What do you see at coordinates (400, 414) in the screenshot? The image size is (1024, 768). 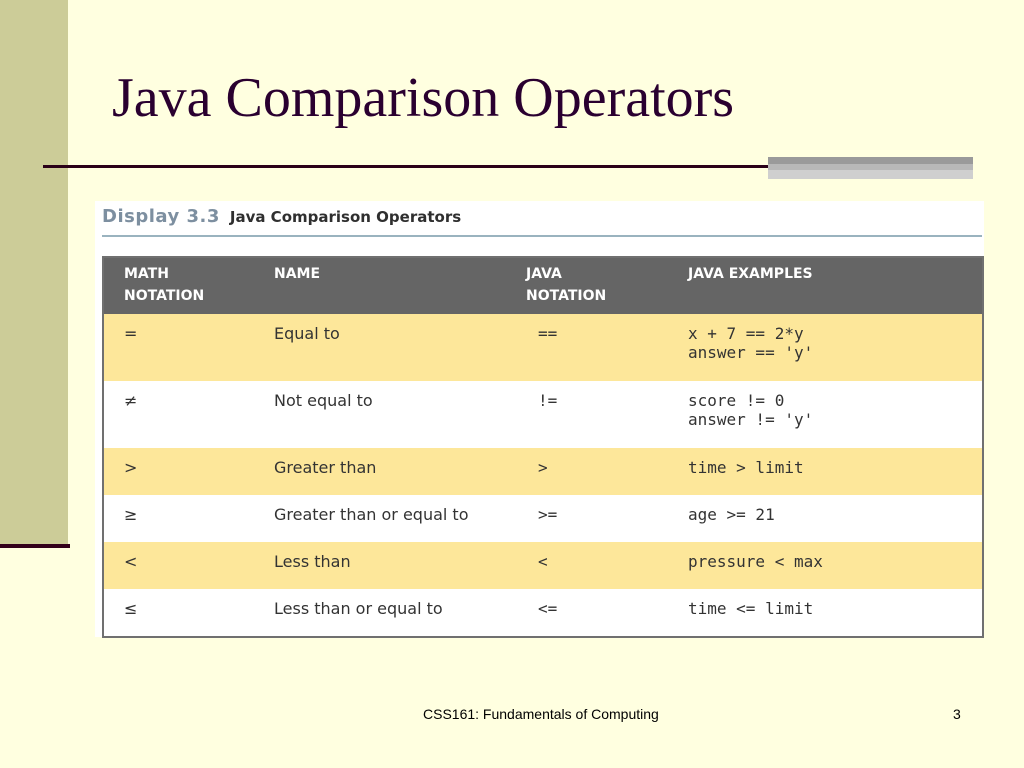 I see `operator-name: Not equal to` at bounding box center [400, 414].